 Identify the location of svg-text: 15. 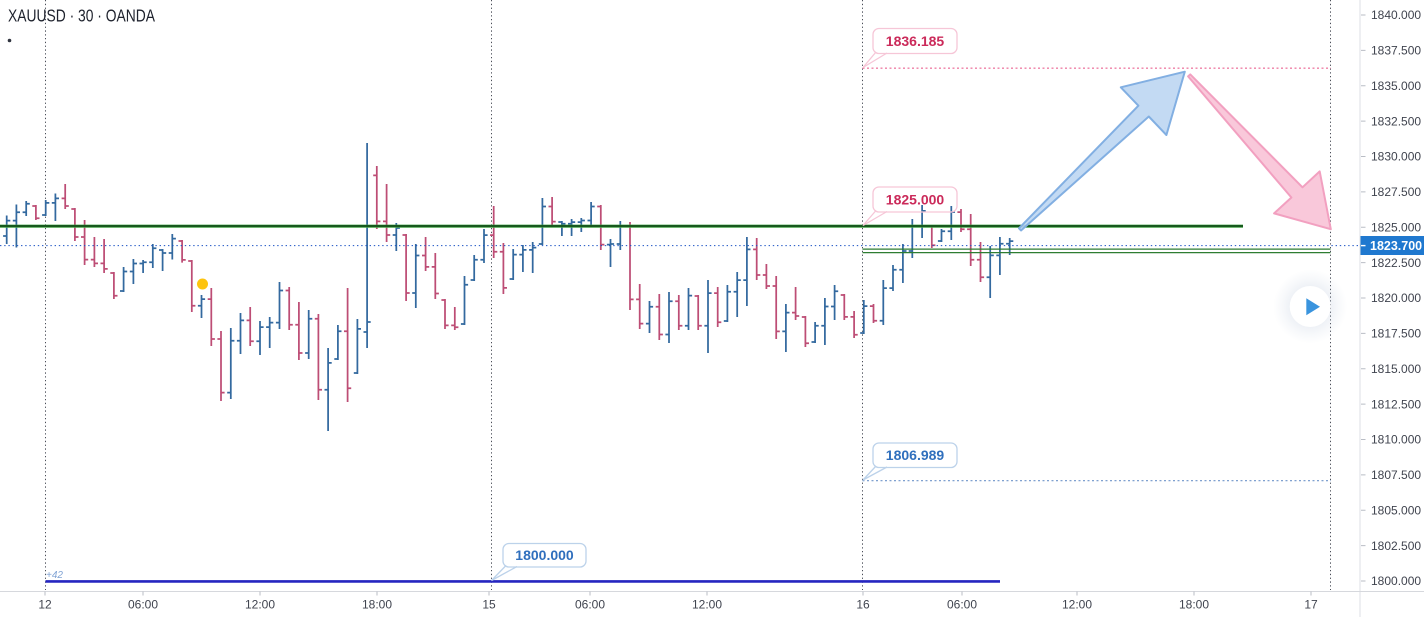
(489, 605).